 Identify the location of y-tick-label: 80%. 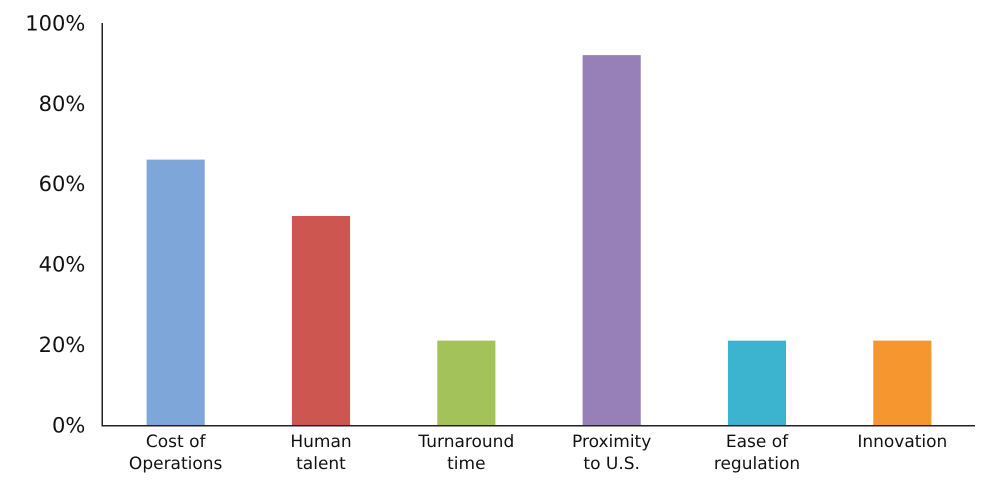
(62, 104).